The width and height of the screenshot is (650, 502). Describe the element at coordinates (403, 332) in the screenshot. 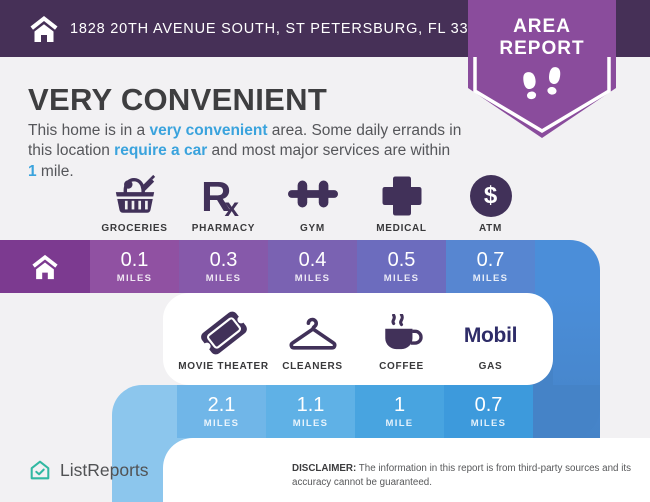

I see `coffee-icon` at that location.